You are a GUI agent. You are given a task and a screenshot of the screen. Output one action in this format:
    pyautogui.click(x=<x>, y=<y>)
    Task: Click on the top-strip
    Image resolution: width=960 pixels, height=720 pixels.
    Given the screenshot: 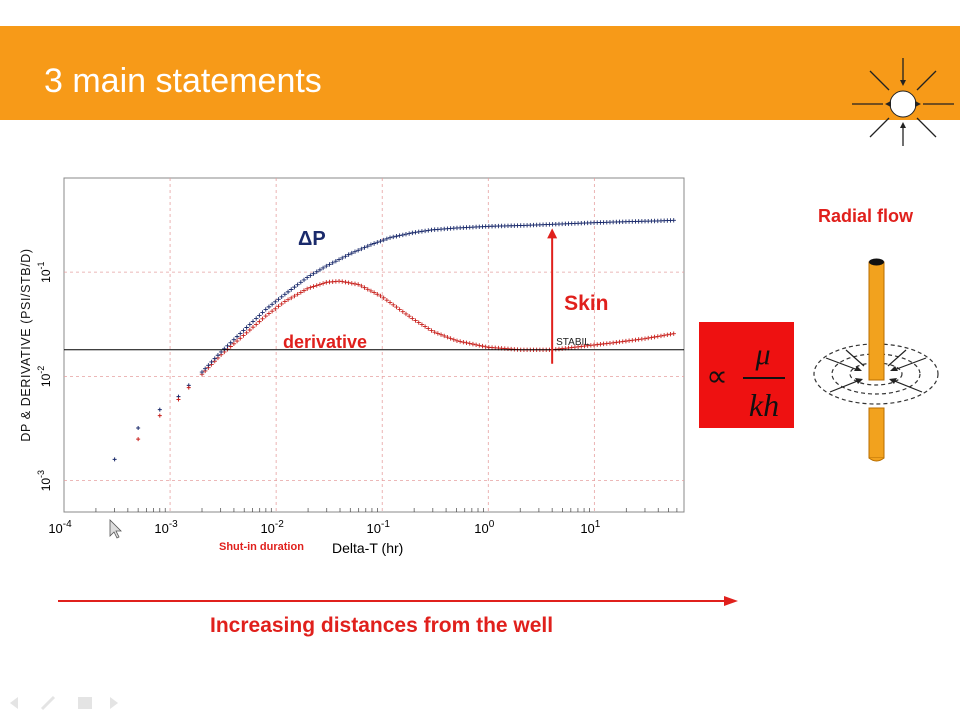 What is the action you would take?
    pyautogui.click(x=480, y=13)
    